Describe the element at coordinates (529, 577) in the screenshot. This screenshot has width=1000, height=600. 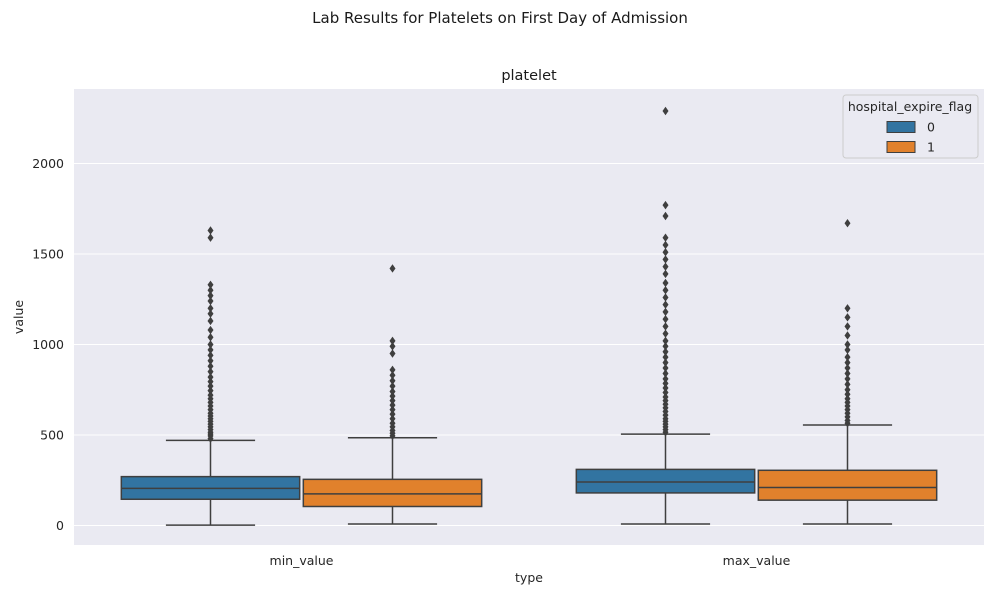
I see `x-axis-label: type` at that location.